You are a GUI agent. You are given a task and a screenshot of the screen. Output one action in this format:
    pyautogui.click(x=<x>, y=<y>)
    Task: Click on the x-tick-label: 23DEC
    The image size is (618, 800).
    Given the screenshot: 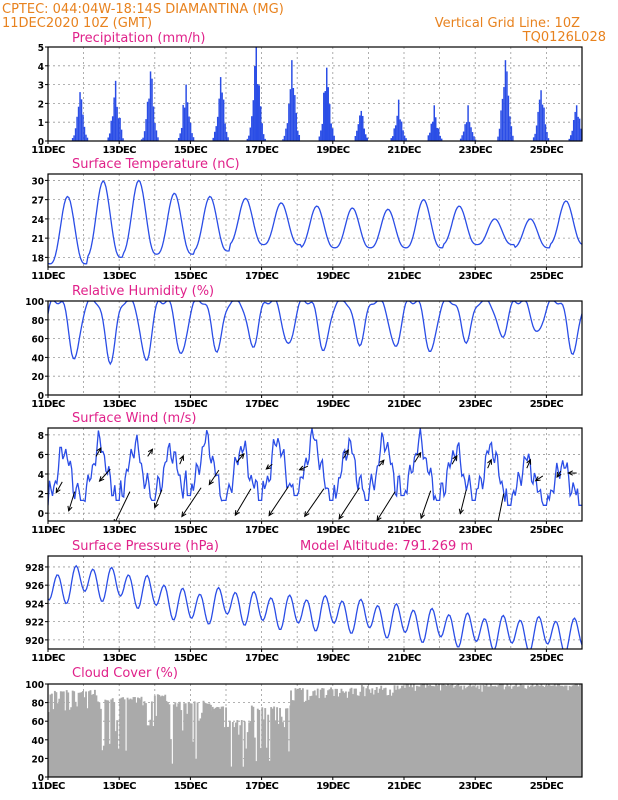 What is the action you would take?
    pyautogui.click(x=476, y=276)
    